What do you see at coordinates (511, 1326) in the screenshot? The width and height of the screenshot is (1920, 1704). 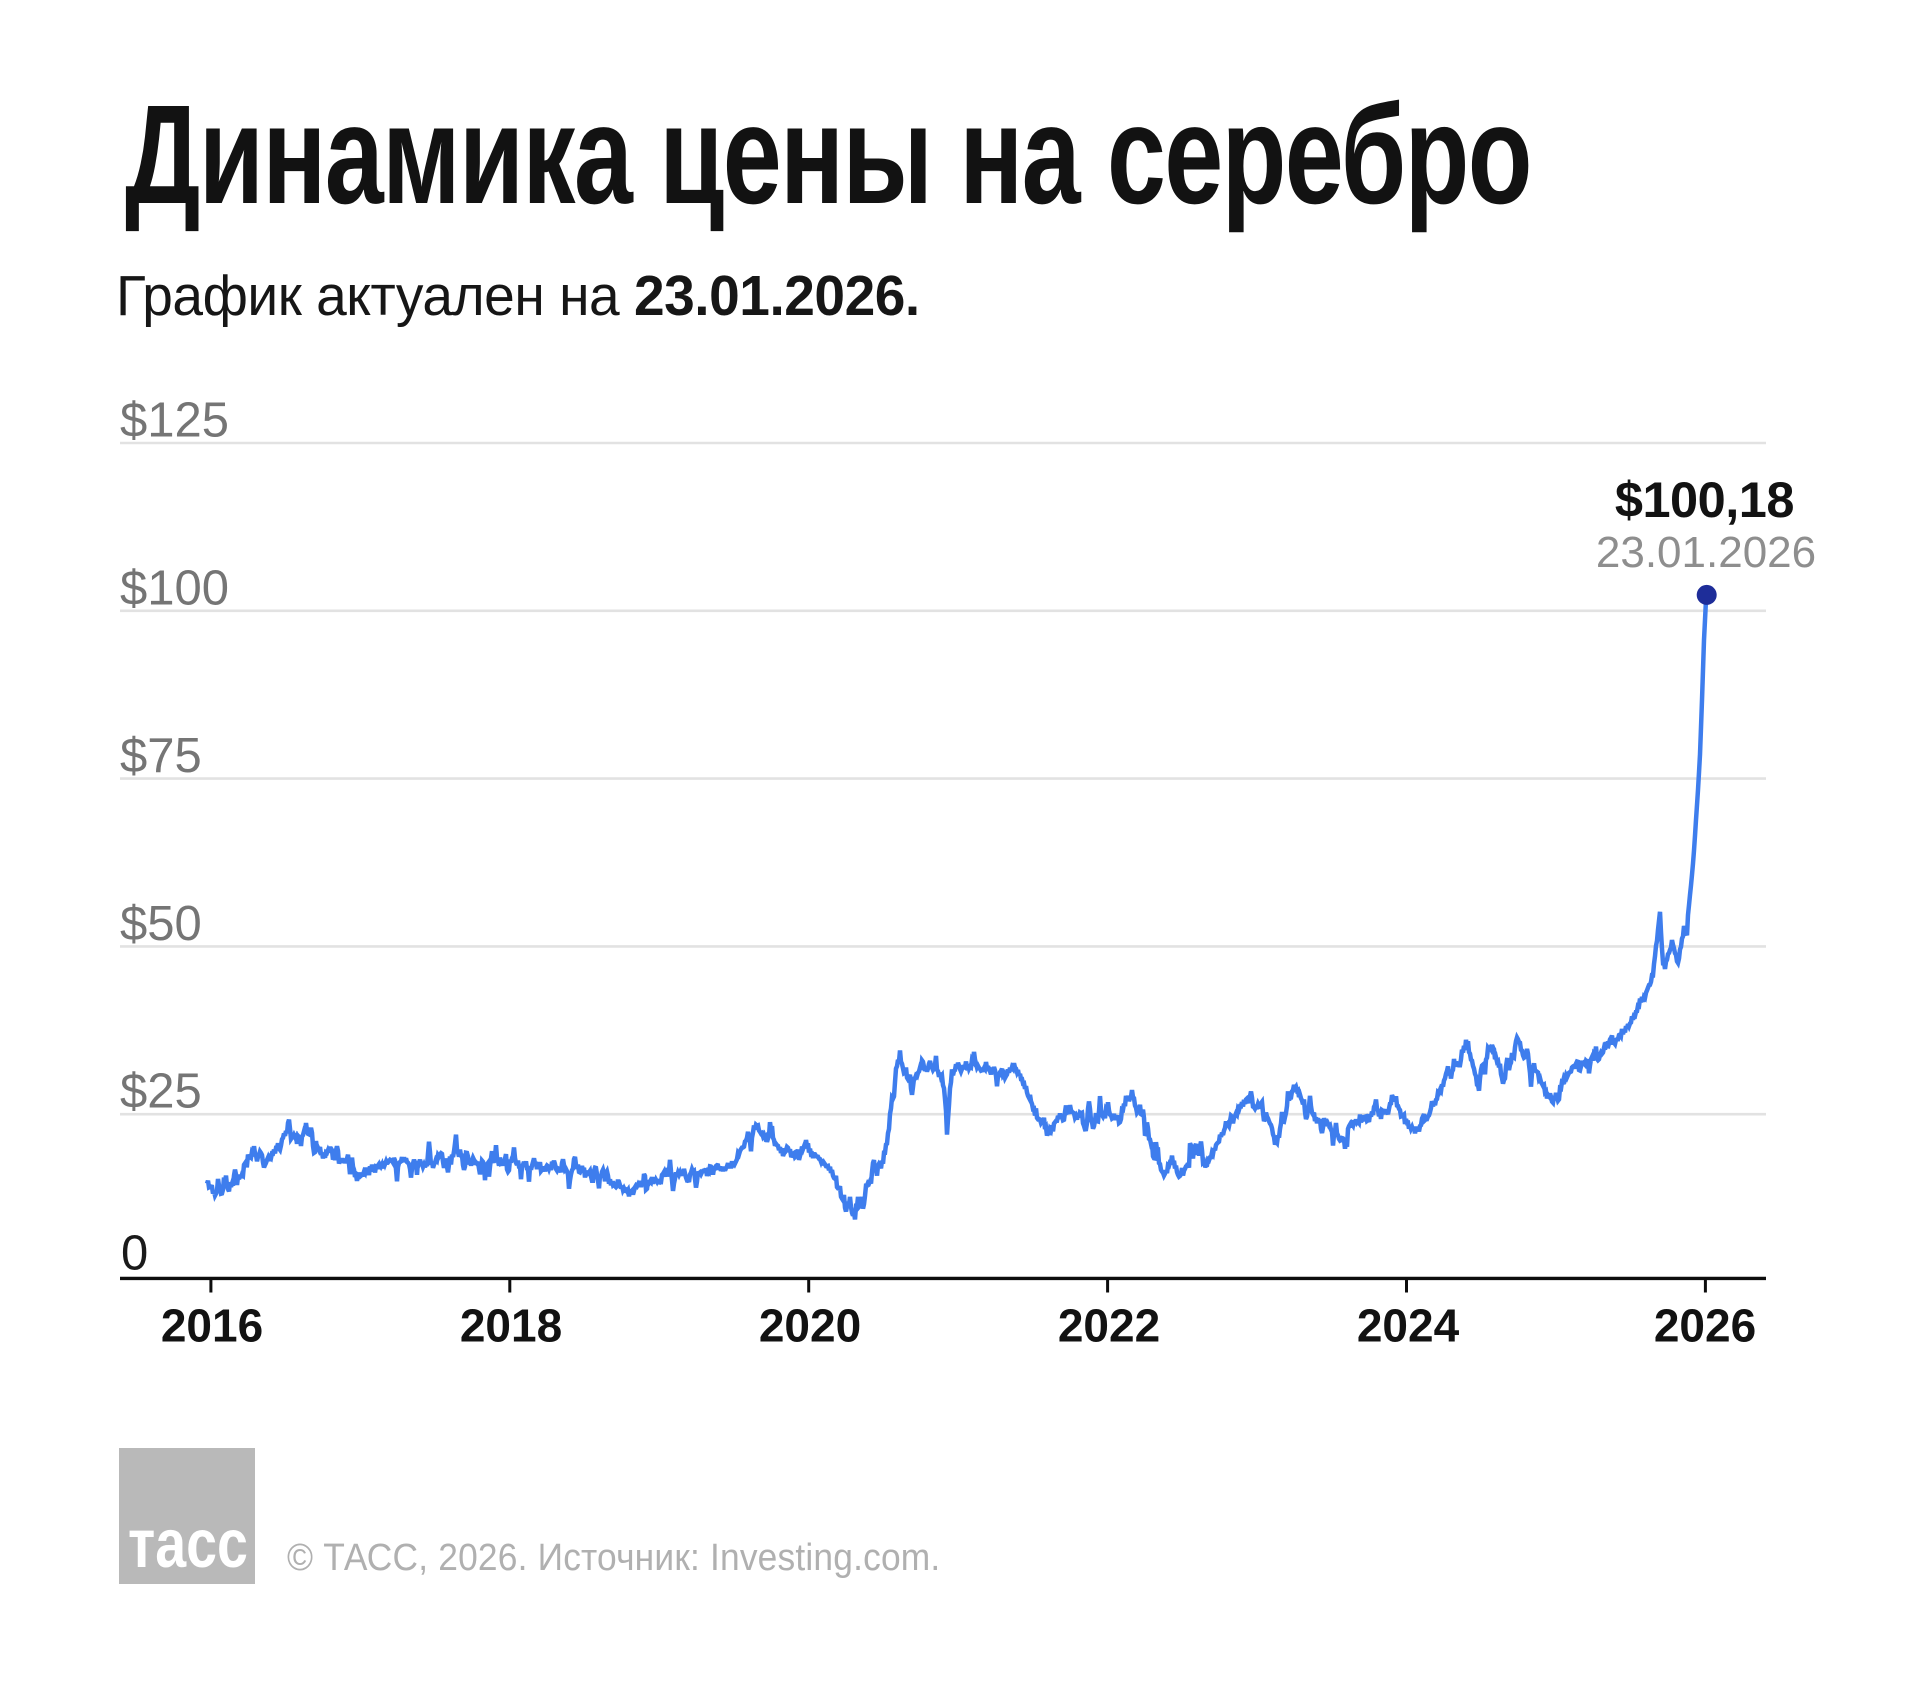 I see `svg-text: 2018` at bounding box center [511, 1326].